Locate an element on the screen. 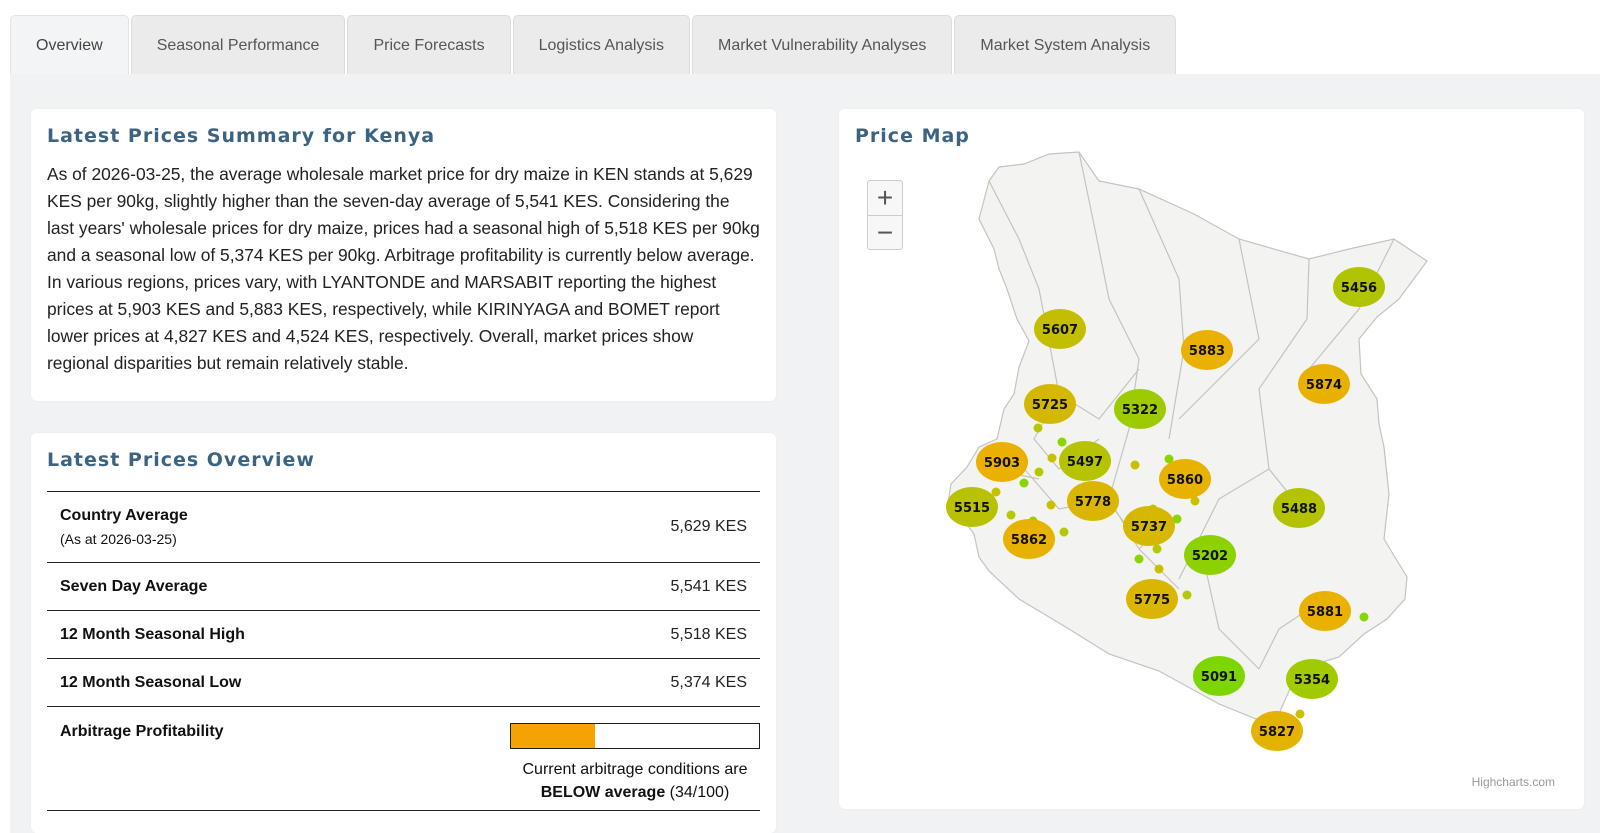 Image resolution: width=1609 pixels, height=833 pixels. highcharts-credits: Highcharts.com is located at coordinates (1513, 782).